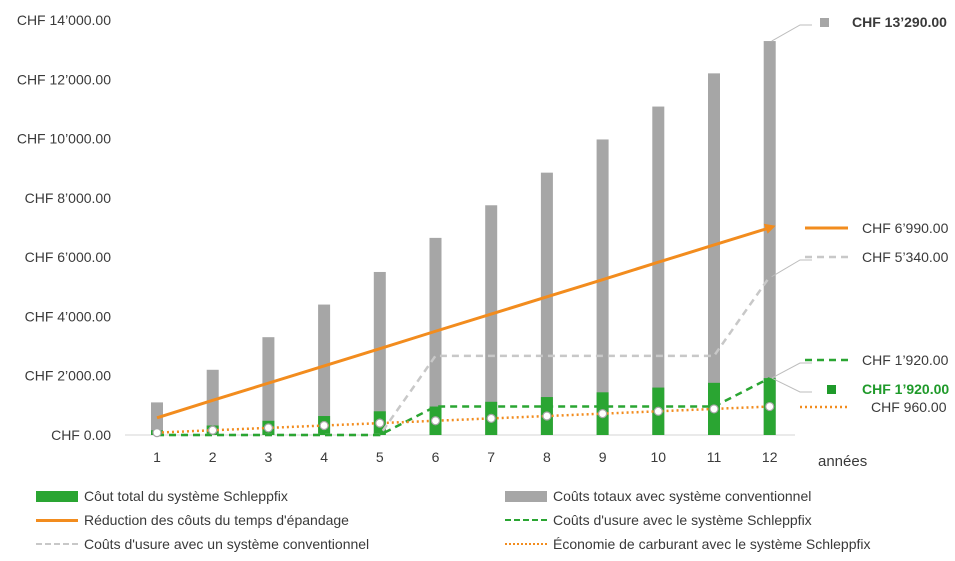  I want to click on end-value-label: CHF 960.00, so click(909, 407).